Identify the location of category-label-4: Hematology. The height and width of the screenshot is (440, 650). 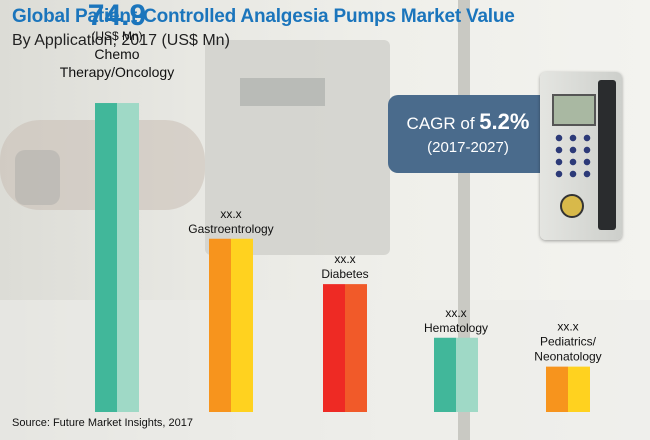
(456, 328).